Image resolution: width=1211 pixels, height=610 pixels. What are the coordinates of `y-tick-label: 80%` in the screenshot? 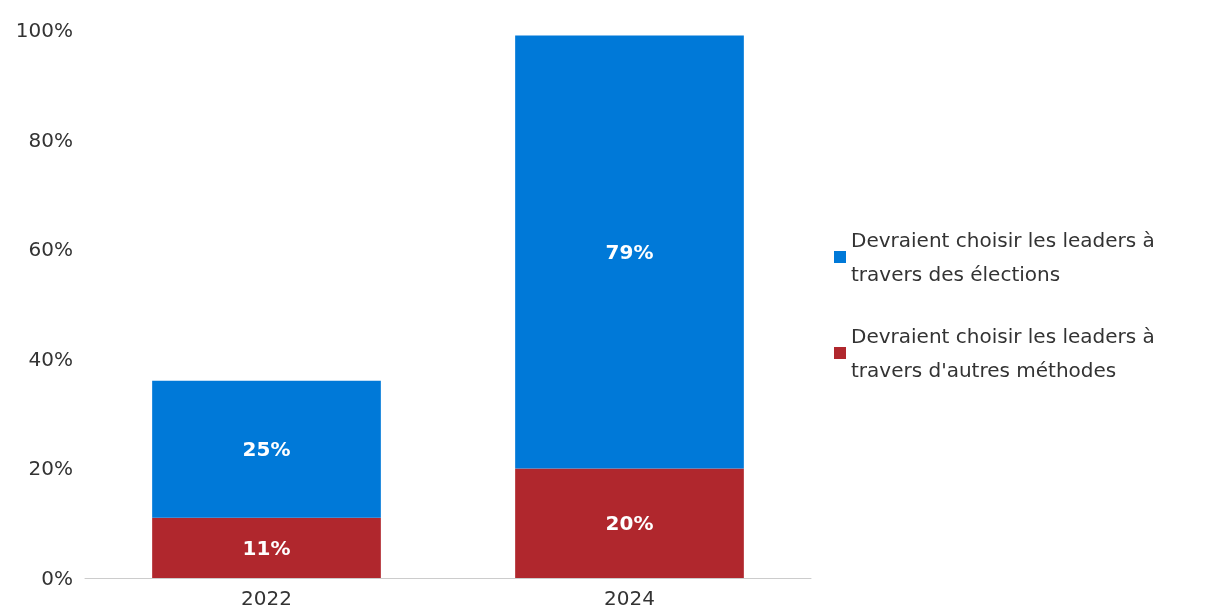 It's located at (50, 139).